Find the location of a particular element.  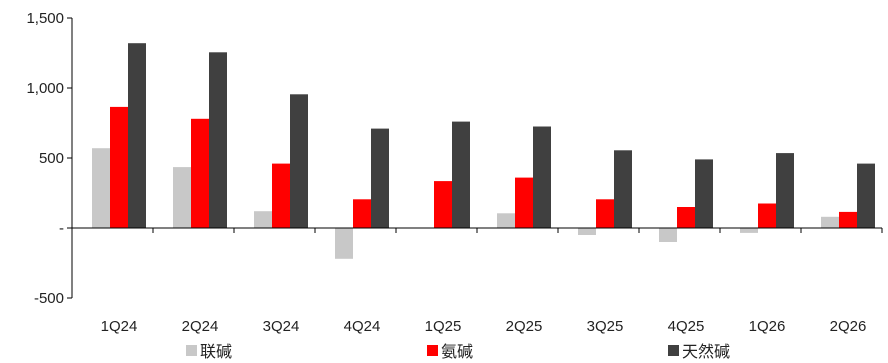

bar-series-1-2q26 is located at coordinates (830, 222).